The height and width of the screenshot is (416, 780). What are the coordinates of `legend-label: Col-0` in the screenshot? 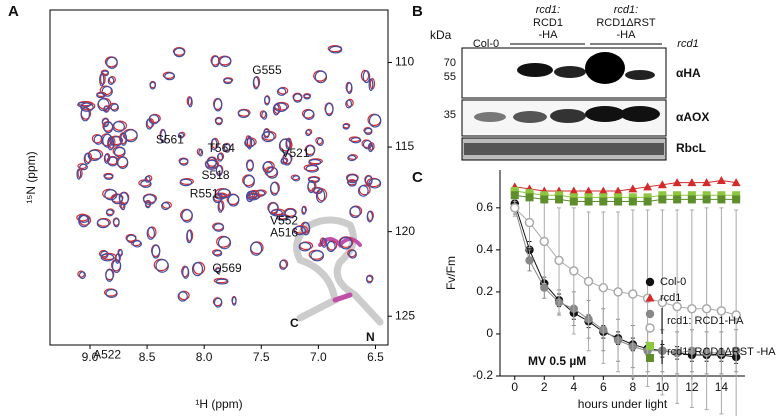 It's located at (673, 282).